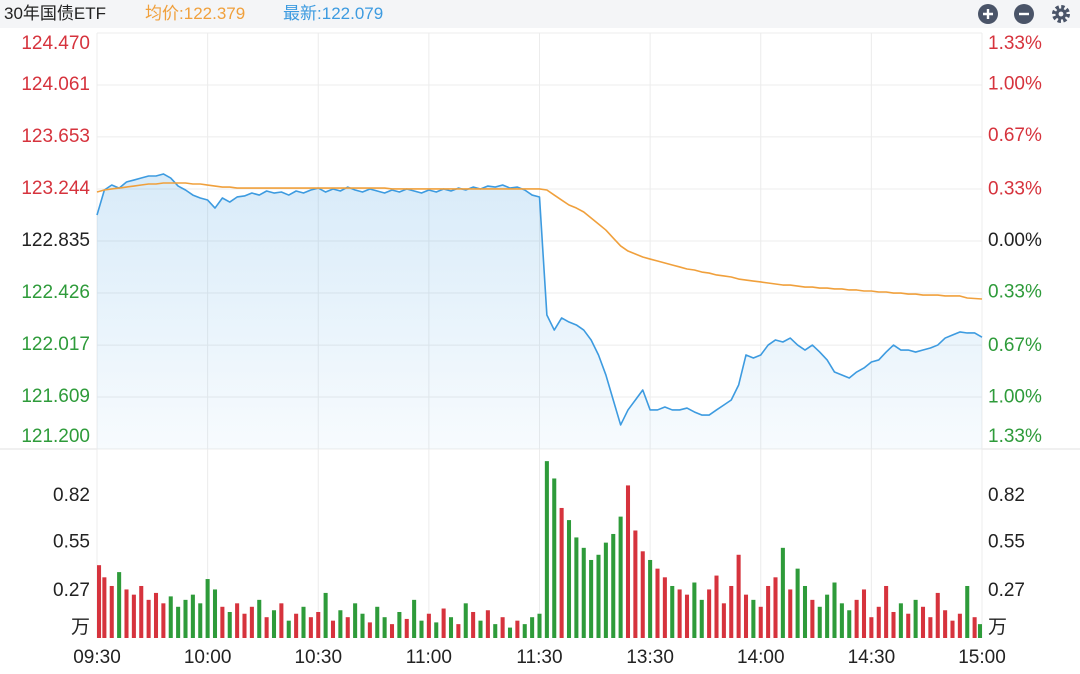 This screenshot has height=674, width=1080. What do you see at coordinates (1015, 188) in the screenshot?
I see `y2-tick-label: 0.33%` at bounding box center [1015, 188].